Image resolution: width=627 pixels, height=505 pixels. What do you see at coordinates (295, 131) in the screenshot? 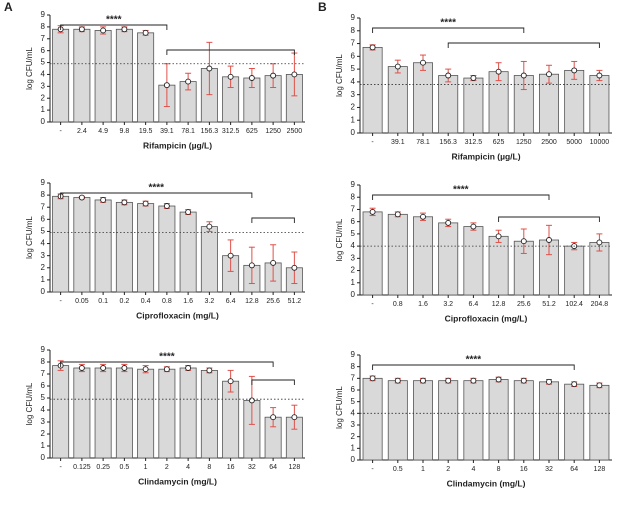
I see `x-tick-label: 2500` at bounding box center [295, 131].